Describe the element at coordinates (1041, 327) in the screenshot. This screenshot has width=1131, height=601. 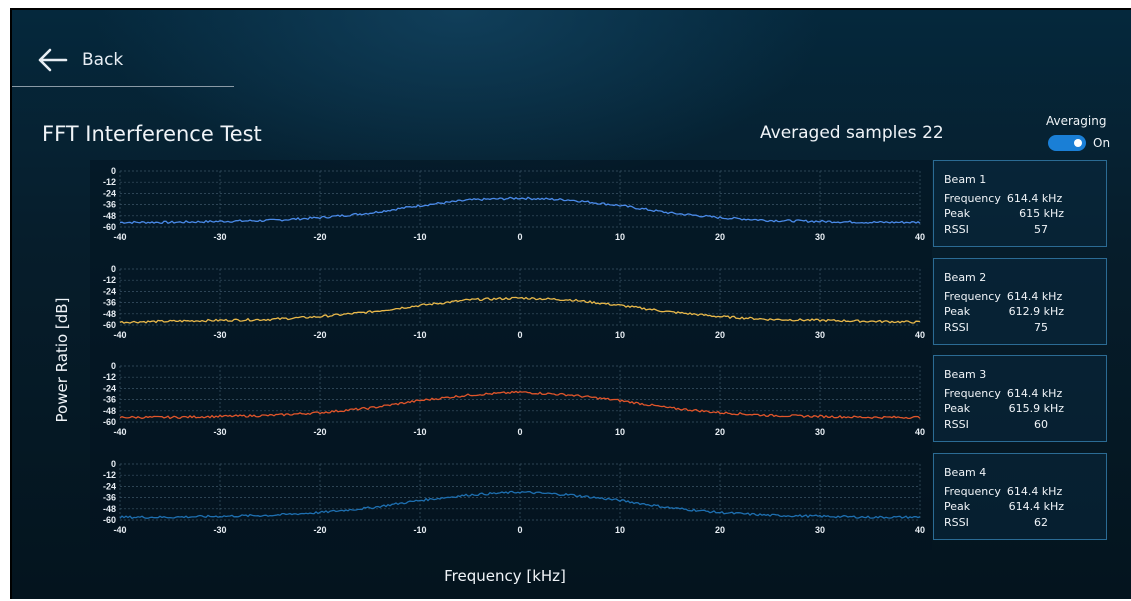
I see `rssi-value: 75` at that location.